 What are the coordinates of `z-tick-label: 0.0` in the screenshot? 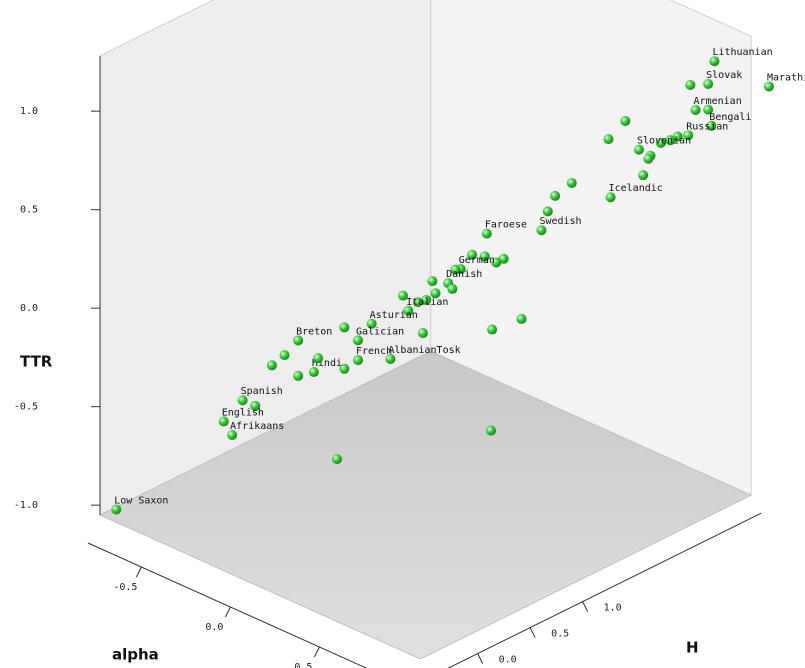 It's located at (29, 308).